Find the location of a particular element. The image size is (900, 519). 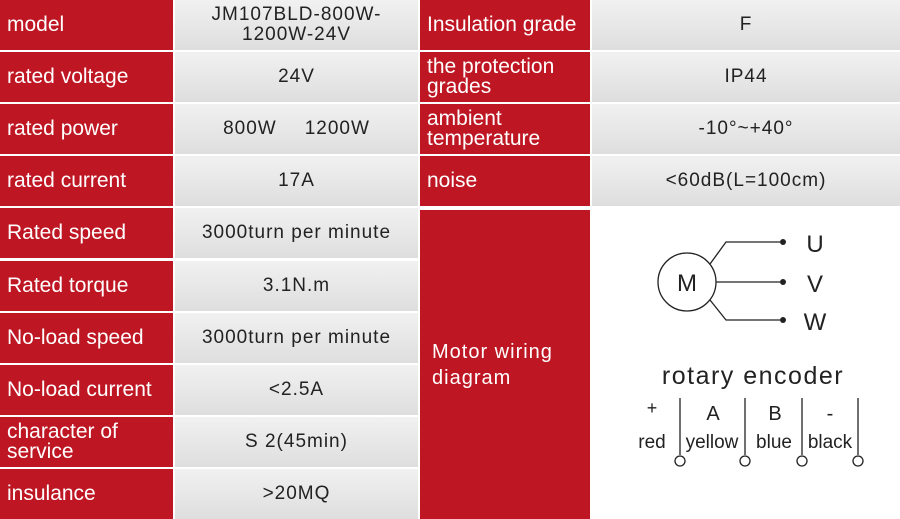

phase-label: V is located at coordinates (815, 284).